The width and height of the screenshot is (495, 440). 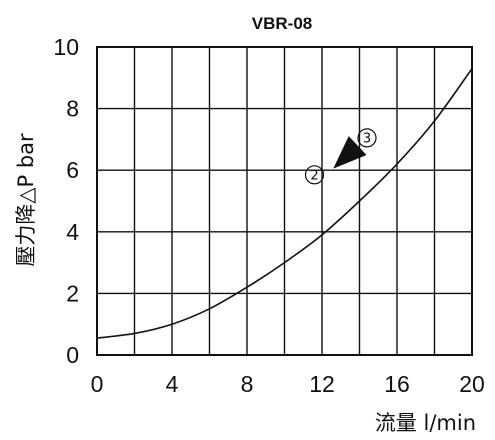 What do you see at coordinates (472, 384) in the screenshot?
I see `x-tick-label: 20` at bounding box center [472, 384].